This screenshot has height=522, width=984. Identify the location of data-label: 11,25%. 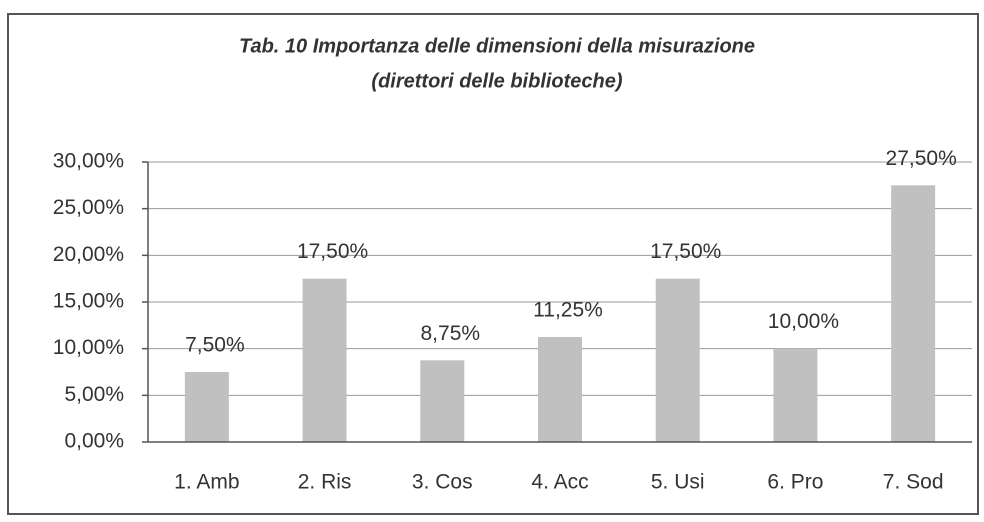
(568, 310).